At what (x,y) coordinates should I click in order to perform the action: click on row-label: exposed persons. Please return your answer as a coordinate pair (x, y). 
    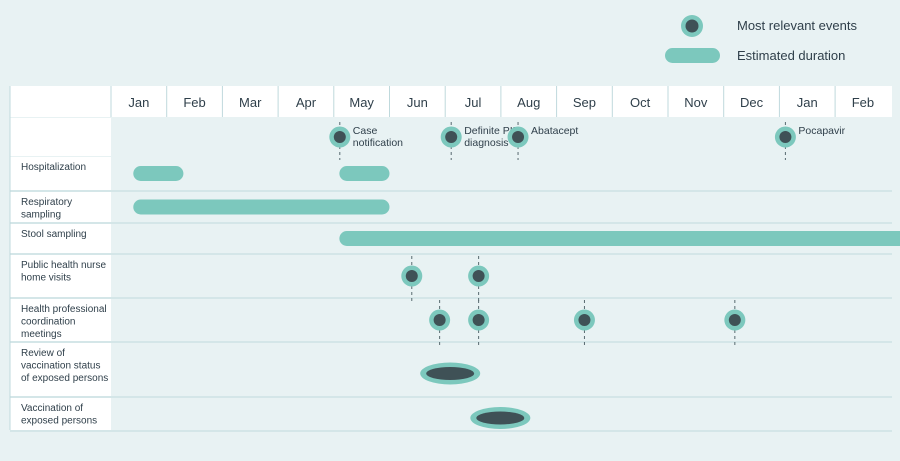
    Looking at the image, I should click on (59, 421).